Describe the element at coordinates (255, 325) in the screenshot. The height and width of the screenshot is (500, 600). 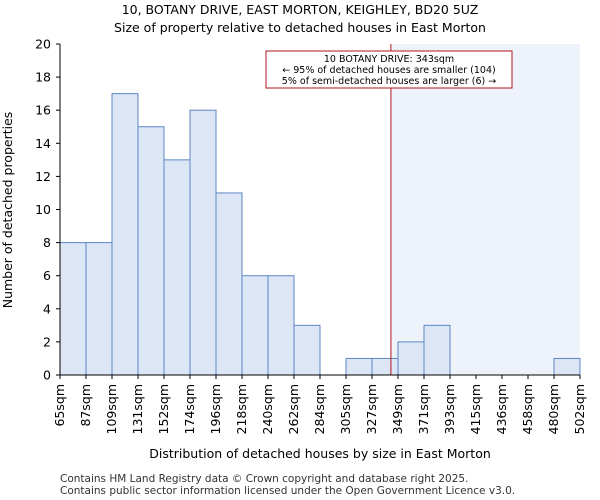
I see `bar-218sqm` at that location.